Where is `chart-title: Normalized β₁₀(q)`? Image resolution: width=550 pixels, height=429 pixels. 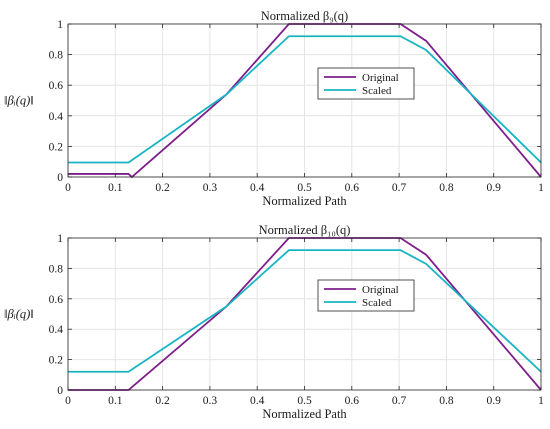 chart-title: Normalized β₁₀(q) is located at coordinates (305, 230).